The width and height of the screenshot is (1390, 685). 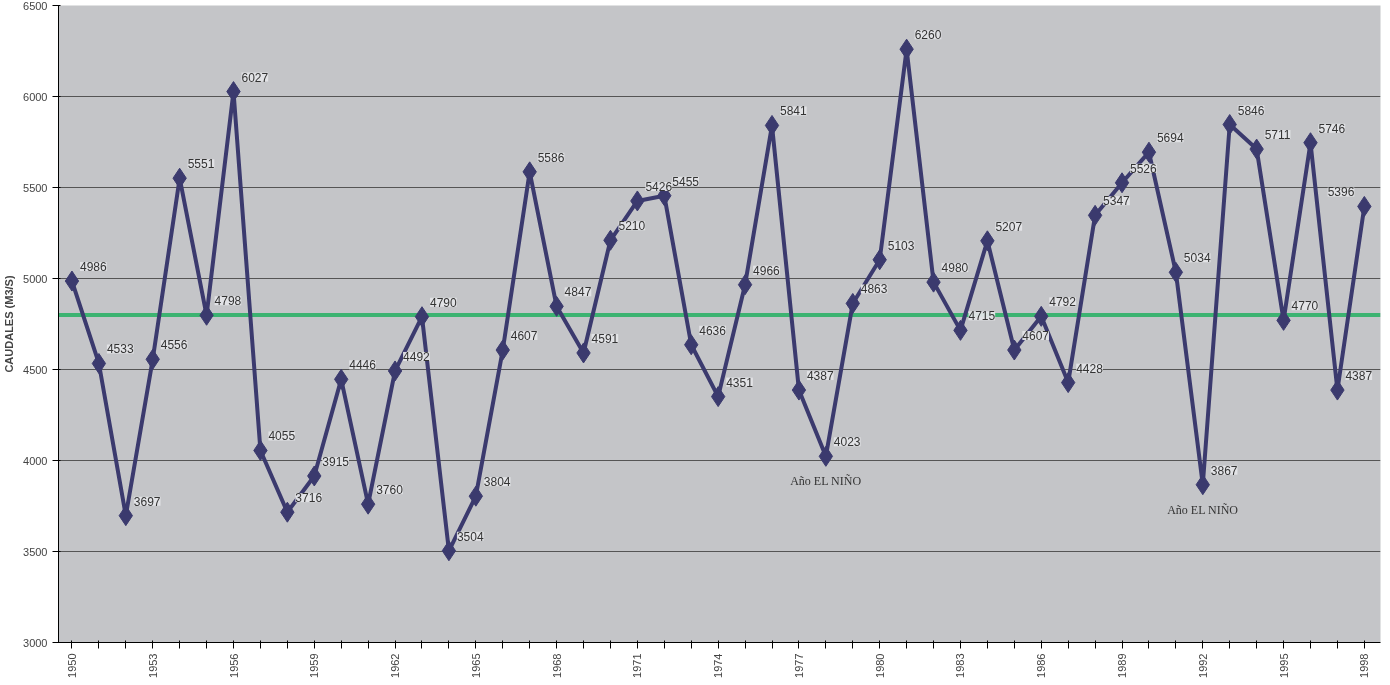 I want to click on x-tick-label: 1986, so click(x=1041, y=665).